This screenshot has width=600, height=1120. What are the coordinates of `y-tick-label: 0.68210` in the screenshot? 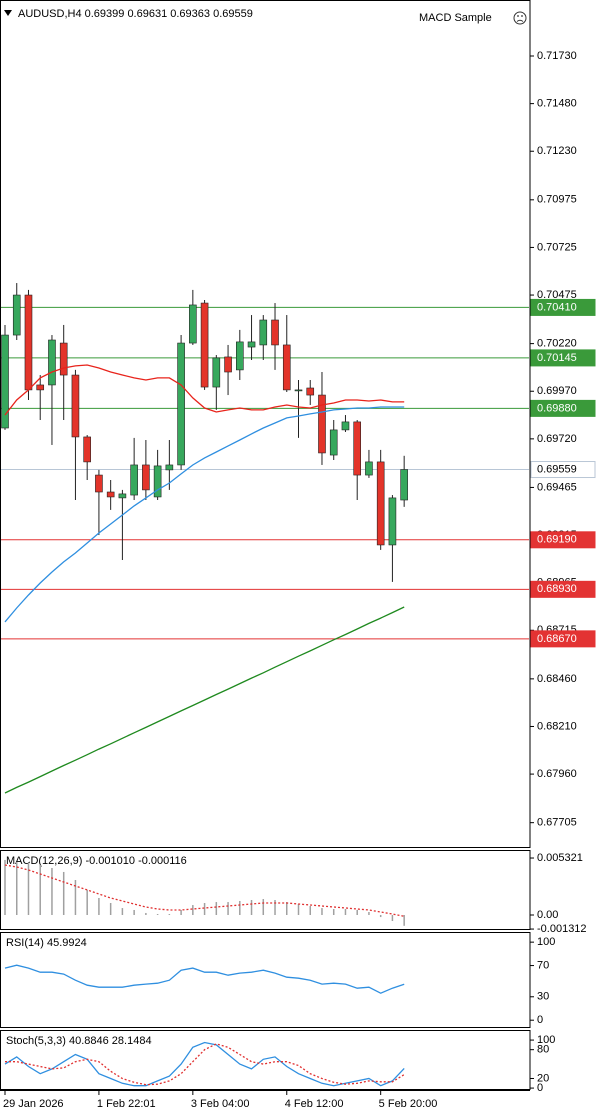 It's located at (557, 726).